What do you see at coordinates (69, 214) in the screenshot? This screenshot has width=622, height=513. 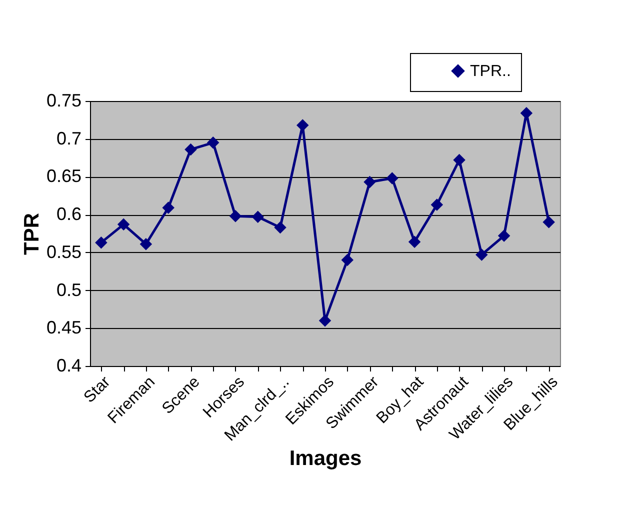 I see `y-tick-label: 0.6` at bounding box center [69, 214].